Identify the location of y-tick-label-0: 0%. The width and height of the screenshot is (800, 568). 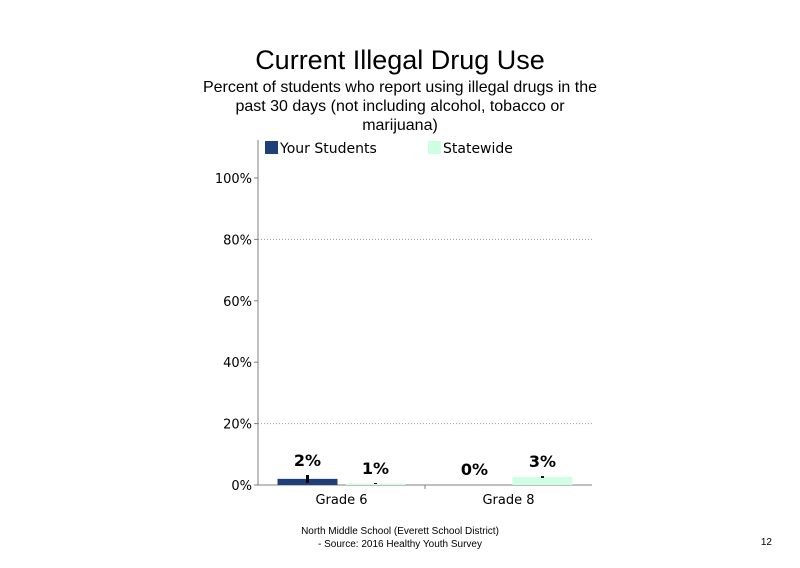
(241, 486).